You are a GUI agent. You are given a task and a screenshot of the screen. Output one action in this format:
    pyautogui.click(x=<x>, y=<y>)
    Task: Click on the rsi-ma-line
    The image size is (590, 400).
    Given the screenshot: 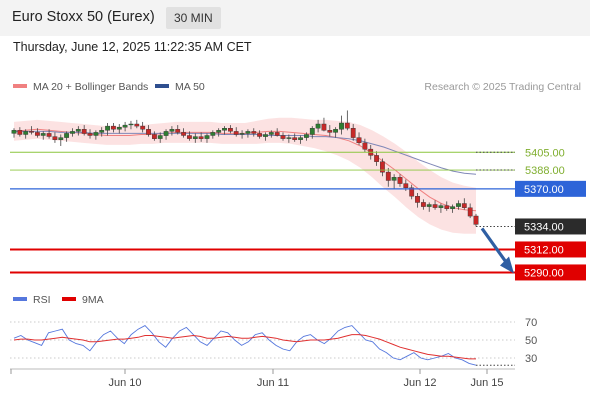 What is the action you would take?
    pyautogui.click(x=244, y=347)
    